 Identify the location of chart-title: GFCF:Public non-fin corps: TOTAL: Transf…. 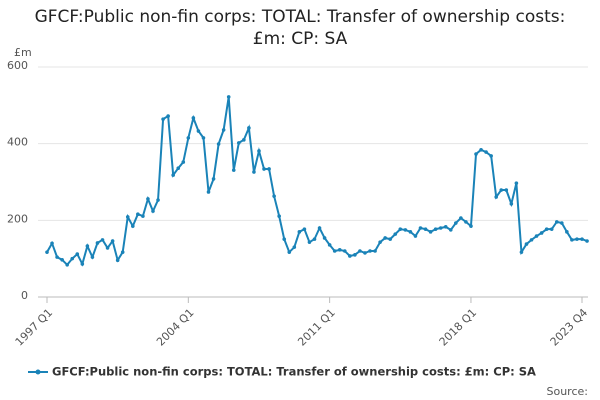
(300, 28).